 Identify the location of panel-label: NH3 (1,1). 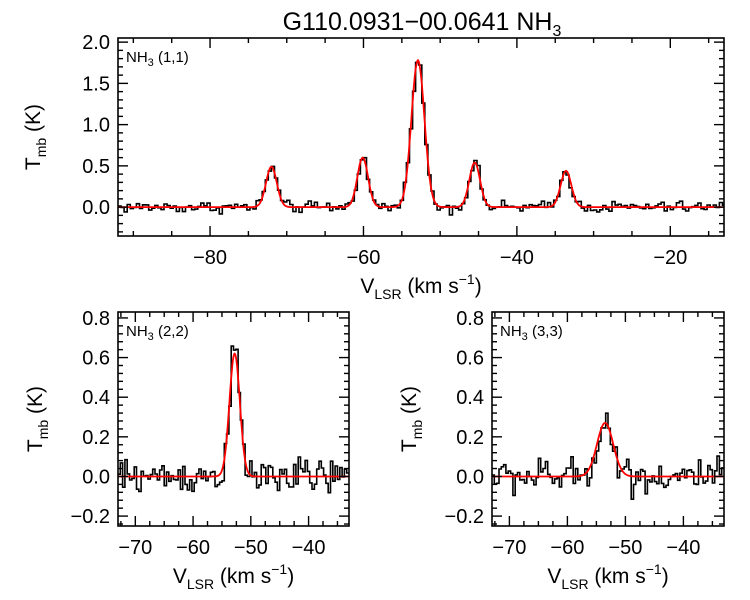
(157, 59).